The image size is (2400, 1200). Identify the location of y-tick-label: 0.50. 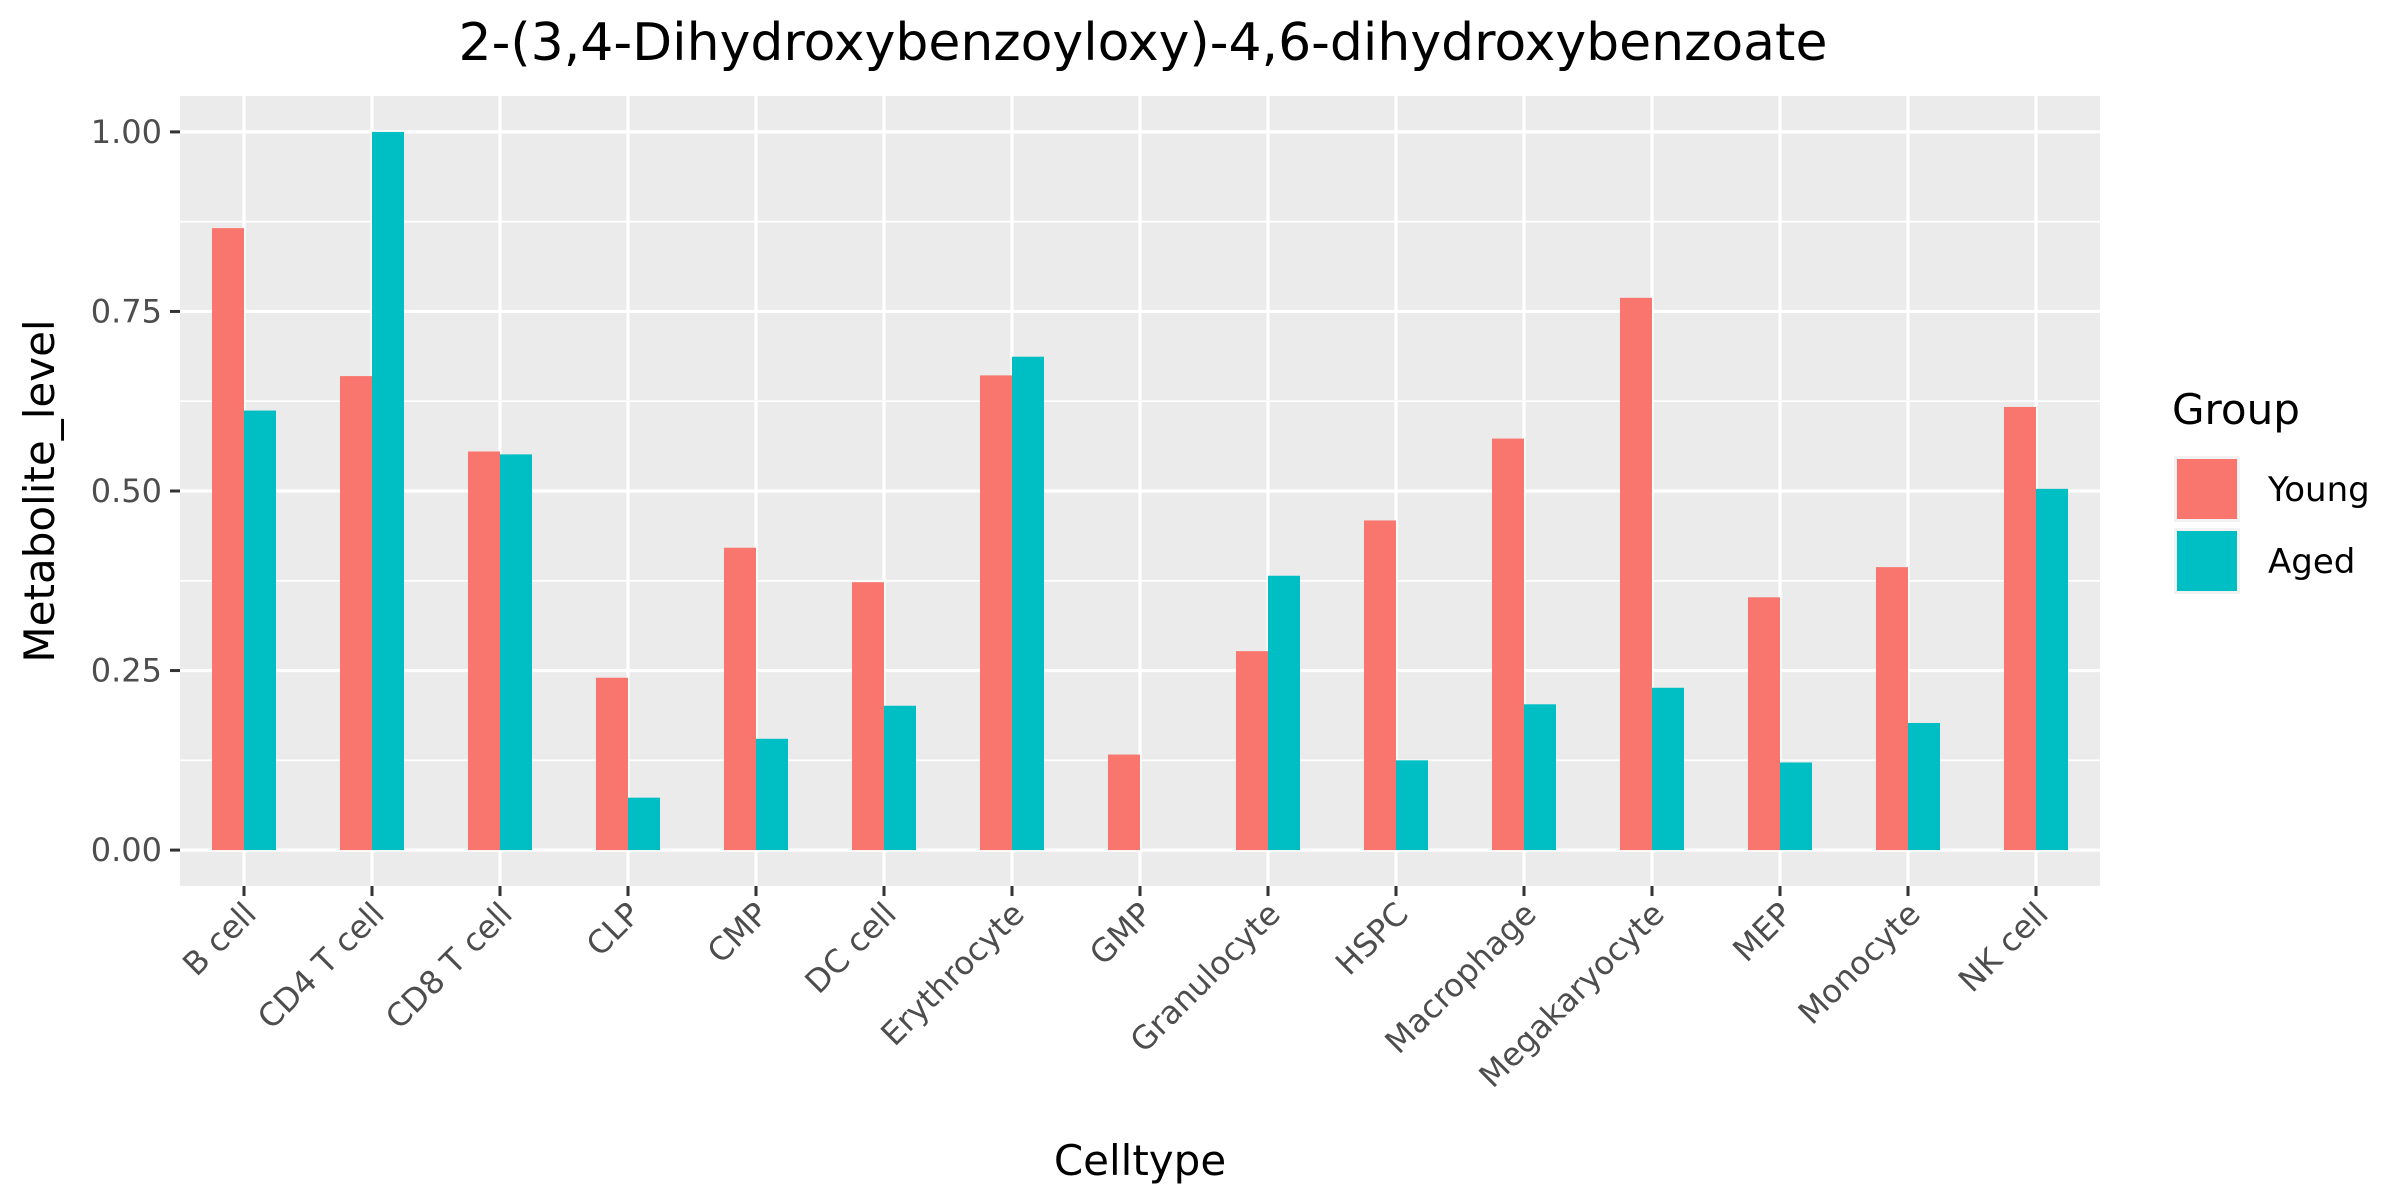
(126, 491).